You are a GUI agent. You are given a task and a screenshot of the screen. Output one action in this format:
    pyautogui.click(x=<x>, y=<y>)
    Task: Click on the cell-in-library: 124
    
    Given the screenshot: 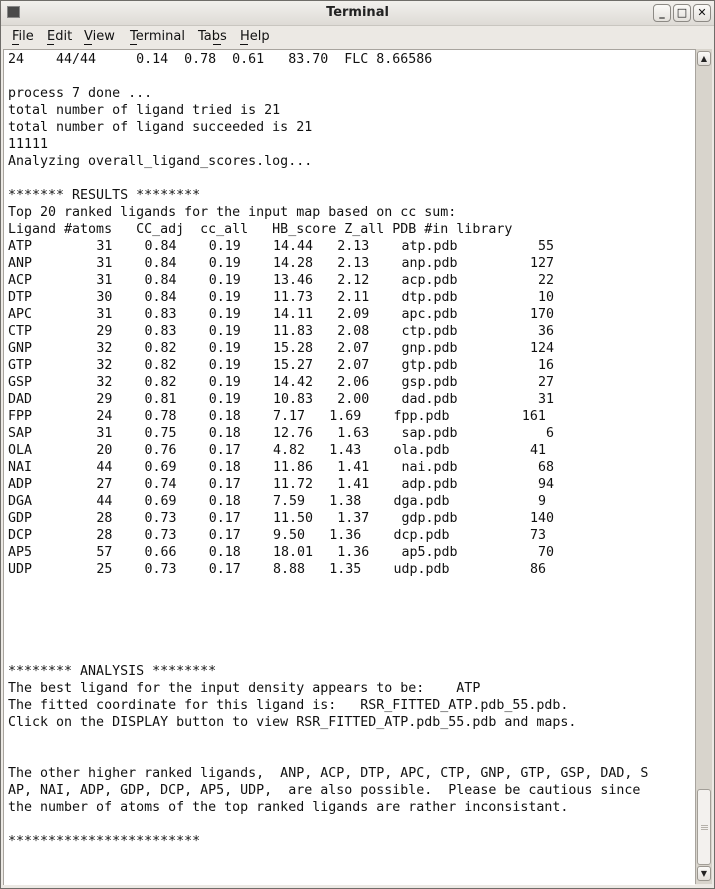 What is the action you would take?
    pyautogui.click(x=541, y=348)
    